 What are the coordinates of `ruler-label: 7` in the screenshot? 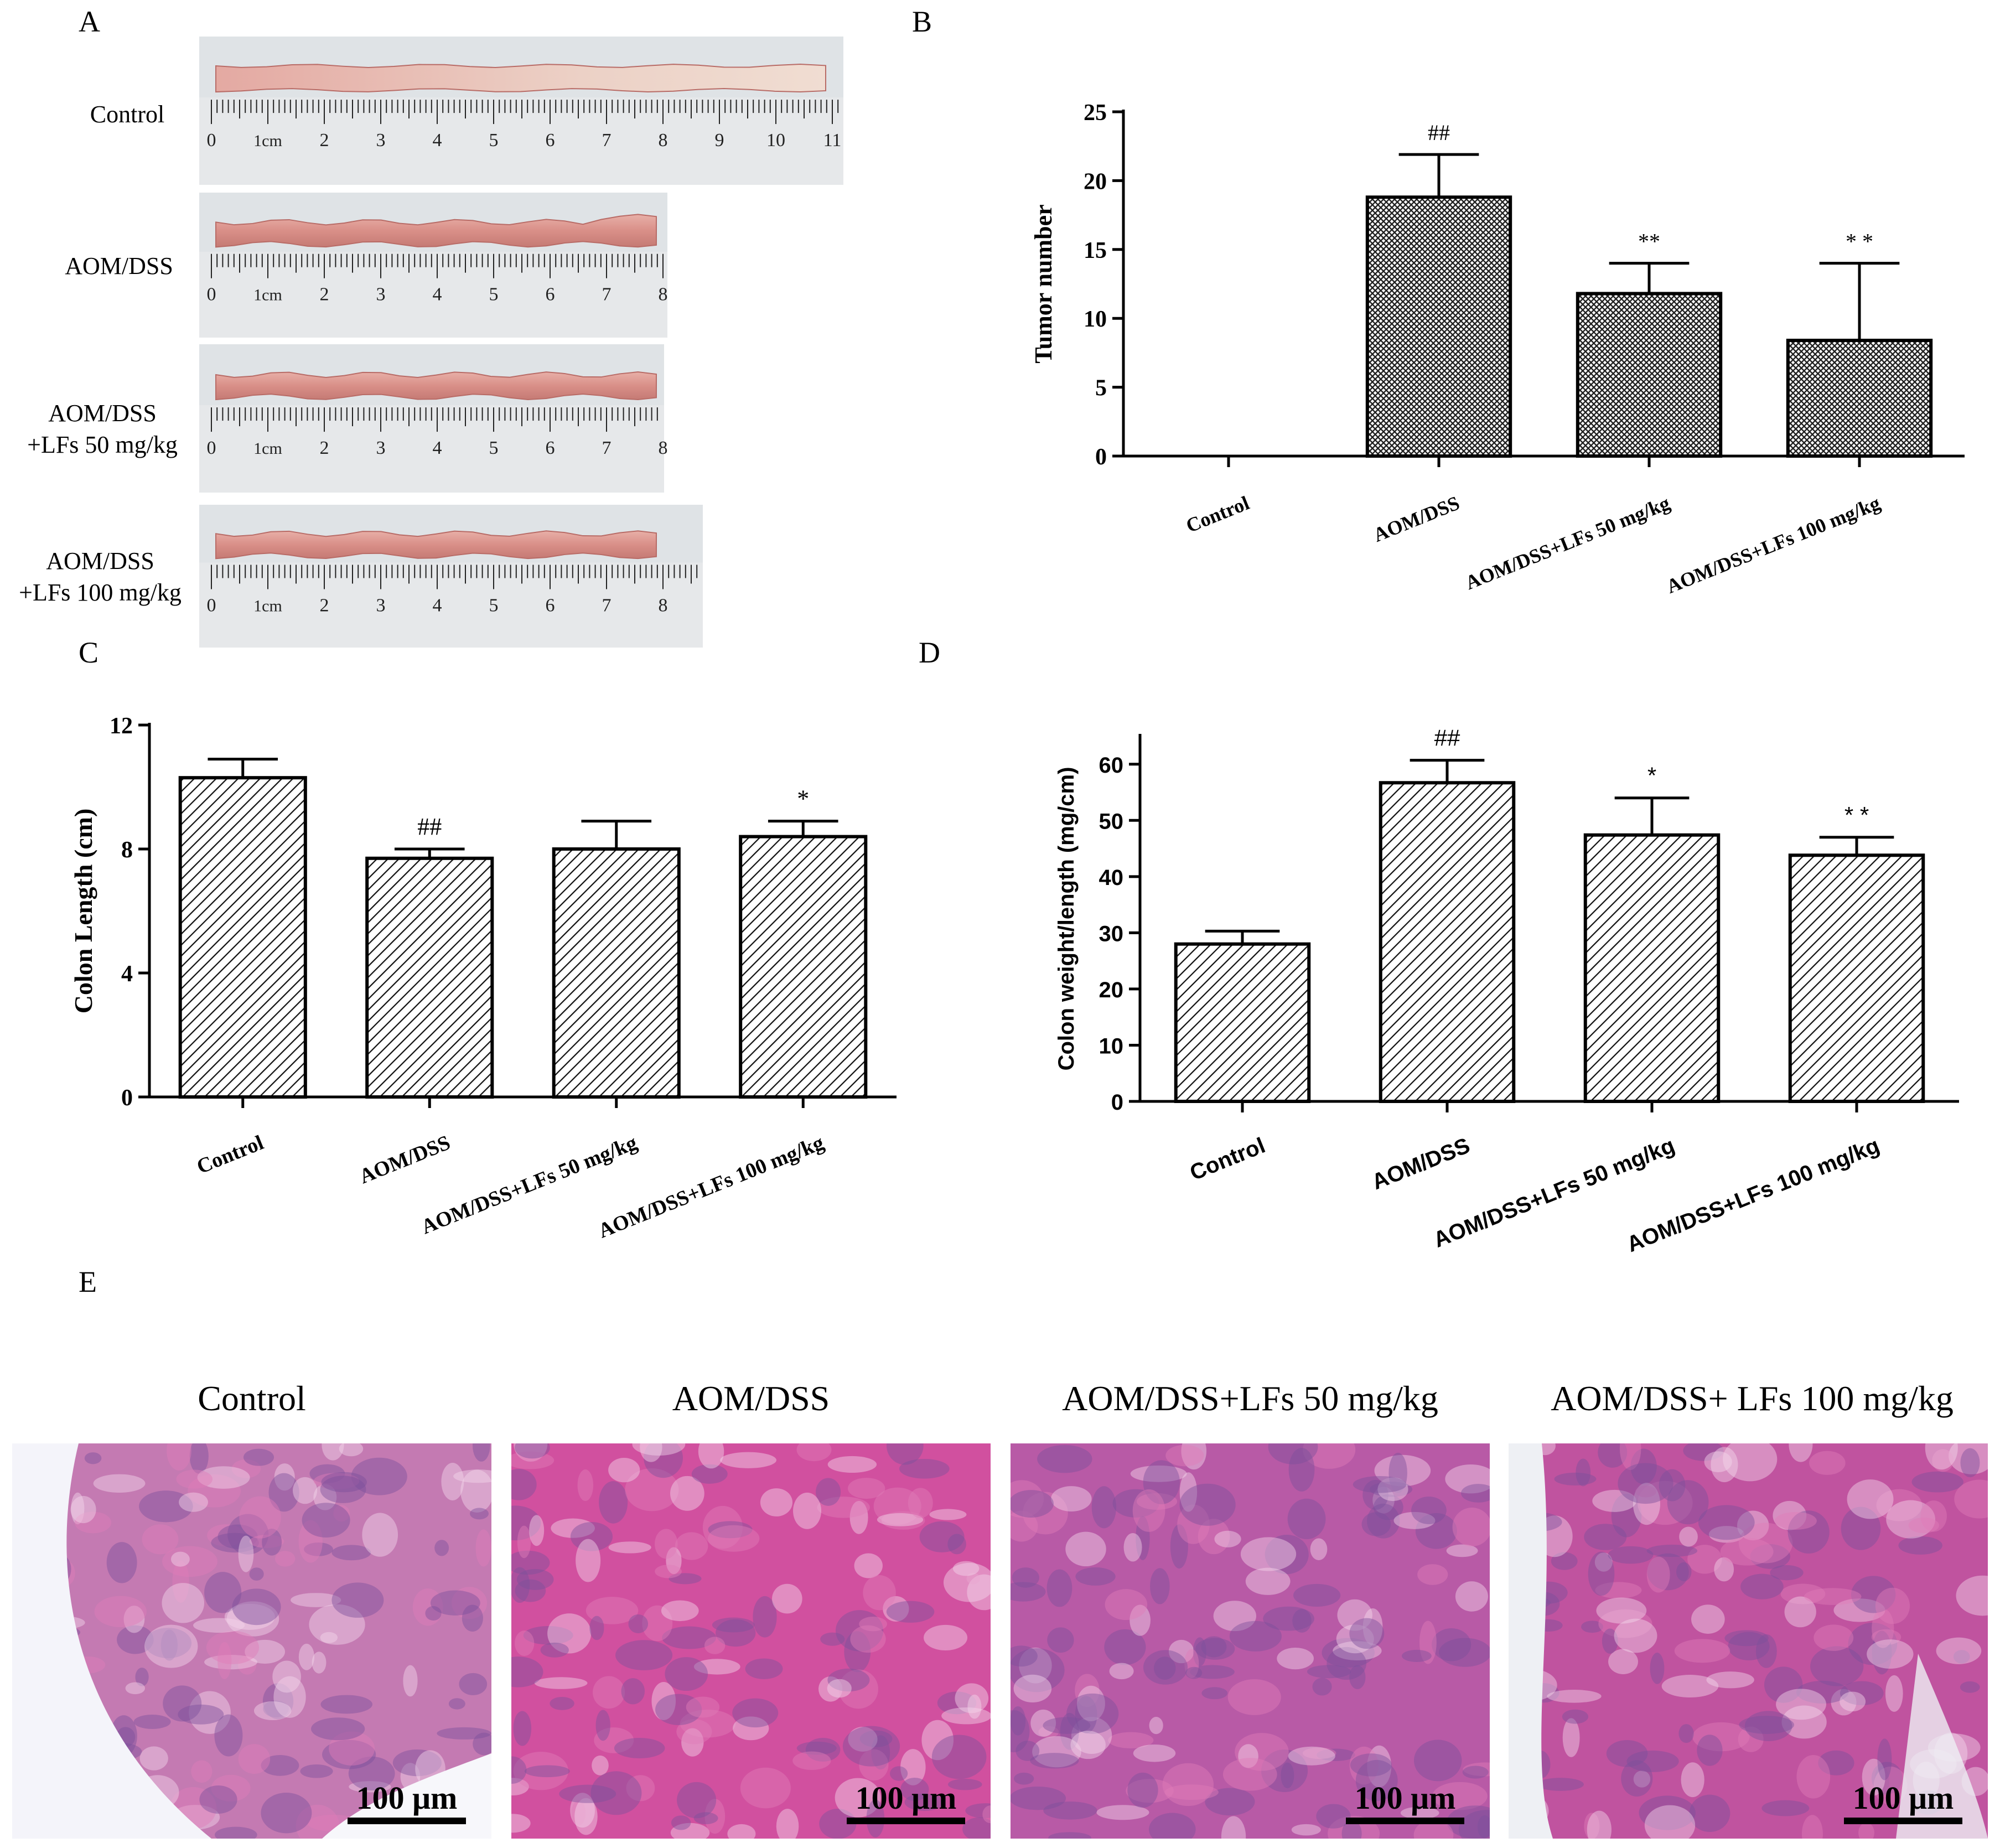 It's located at (607, 140).